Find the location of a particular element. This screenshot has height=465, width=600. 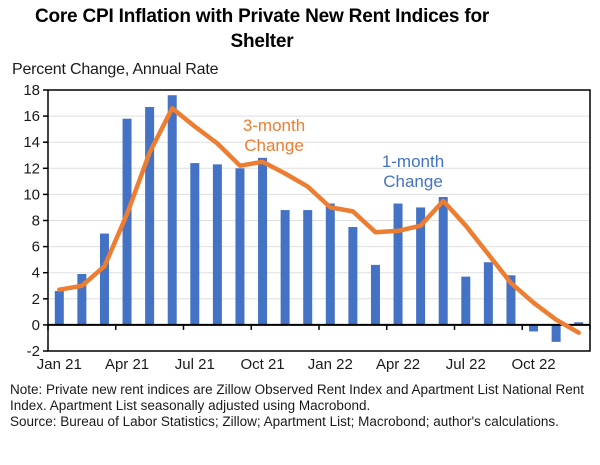

x-tick-label: Oct 22 is located at coordinates (533, 364).